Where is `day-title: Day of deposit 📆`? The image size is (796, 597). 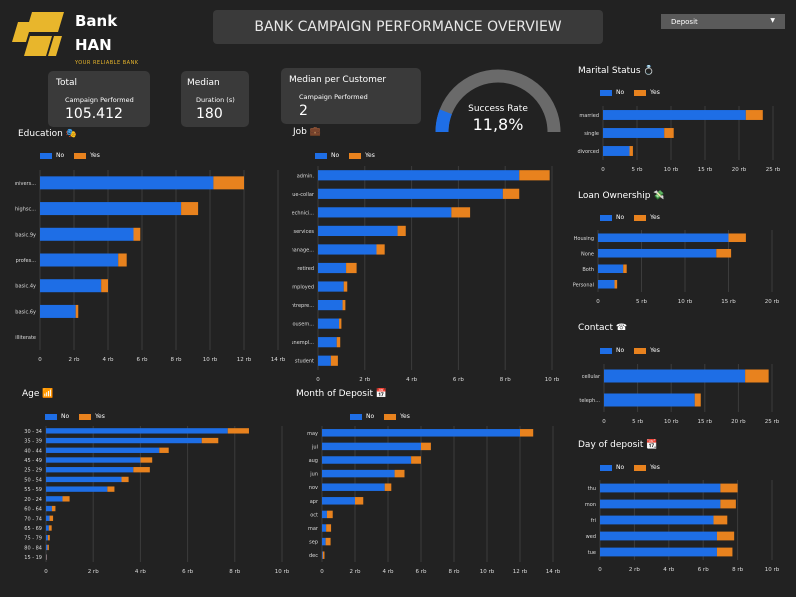 day-title: Day of deposit 📆 is located at coordinates (618, 445).